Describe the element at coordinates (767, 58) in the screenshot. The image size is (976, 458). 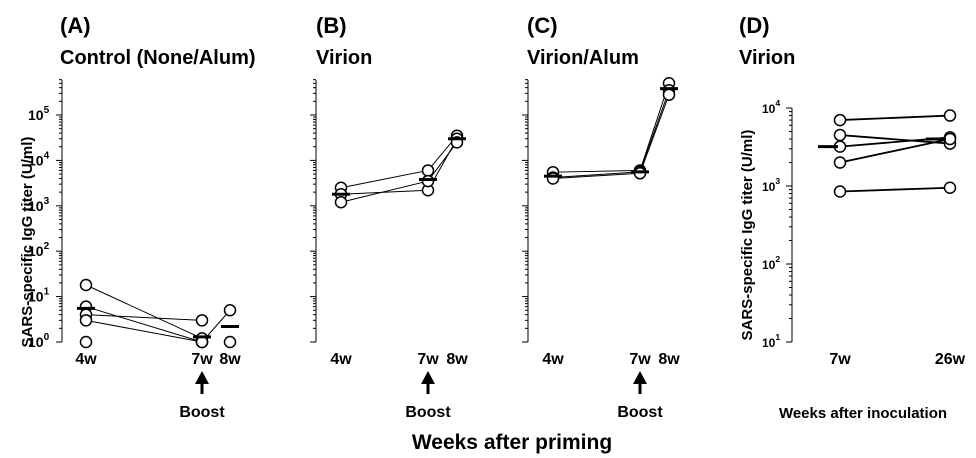
I see `panel-title-d: Virion` at that location.